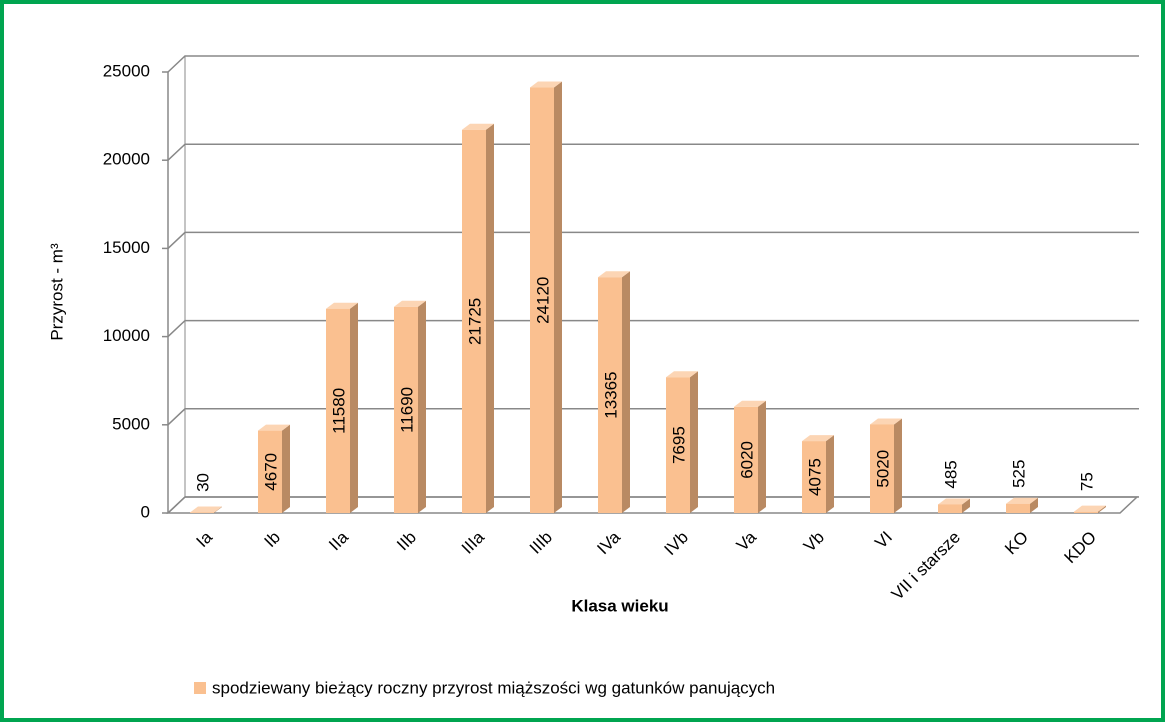  Describe the element at coordinates (126, 70) in the screenshot. I see `y-tick-label: 25000` at that location.